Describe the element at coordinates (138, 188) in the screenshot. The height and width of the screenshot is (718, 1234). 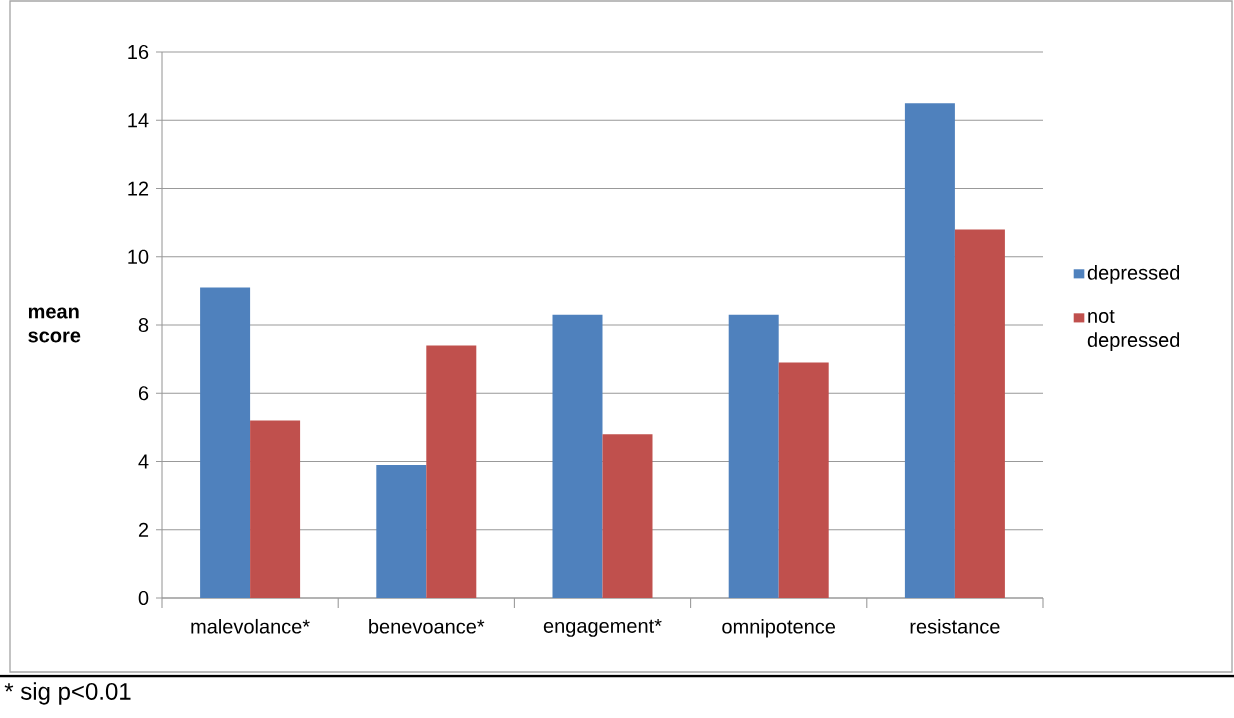
I see `y-tick-label: 12` at that location.